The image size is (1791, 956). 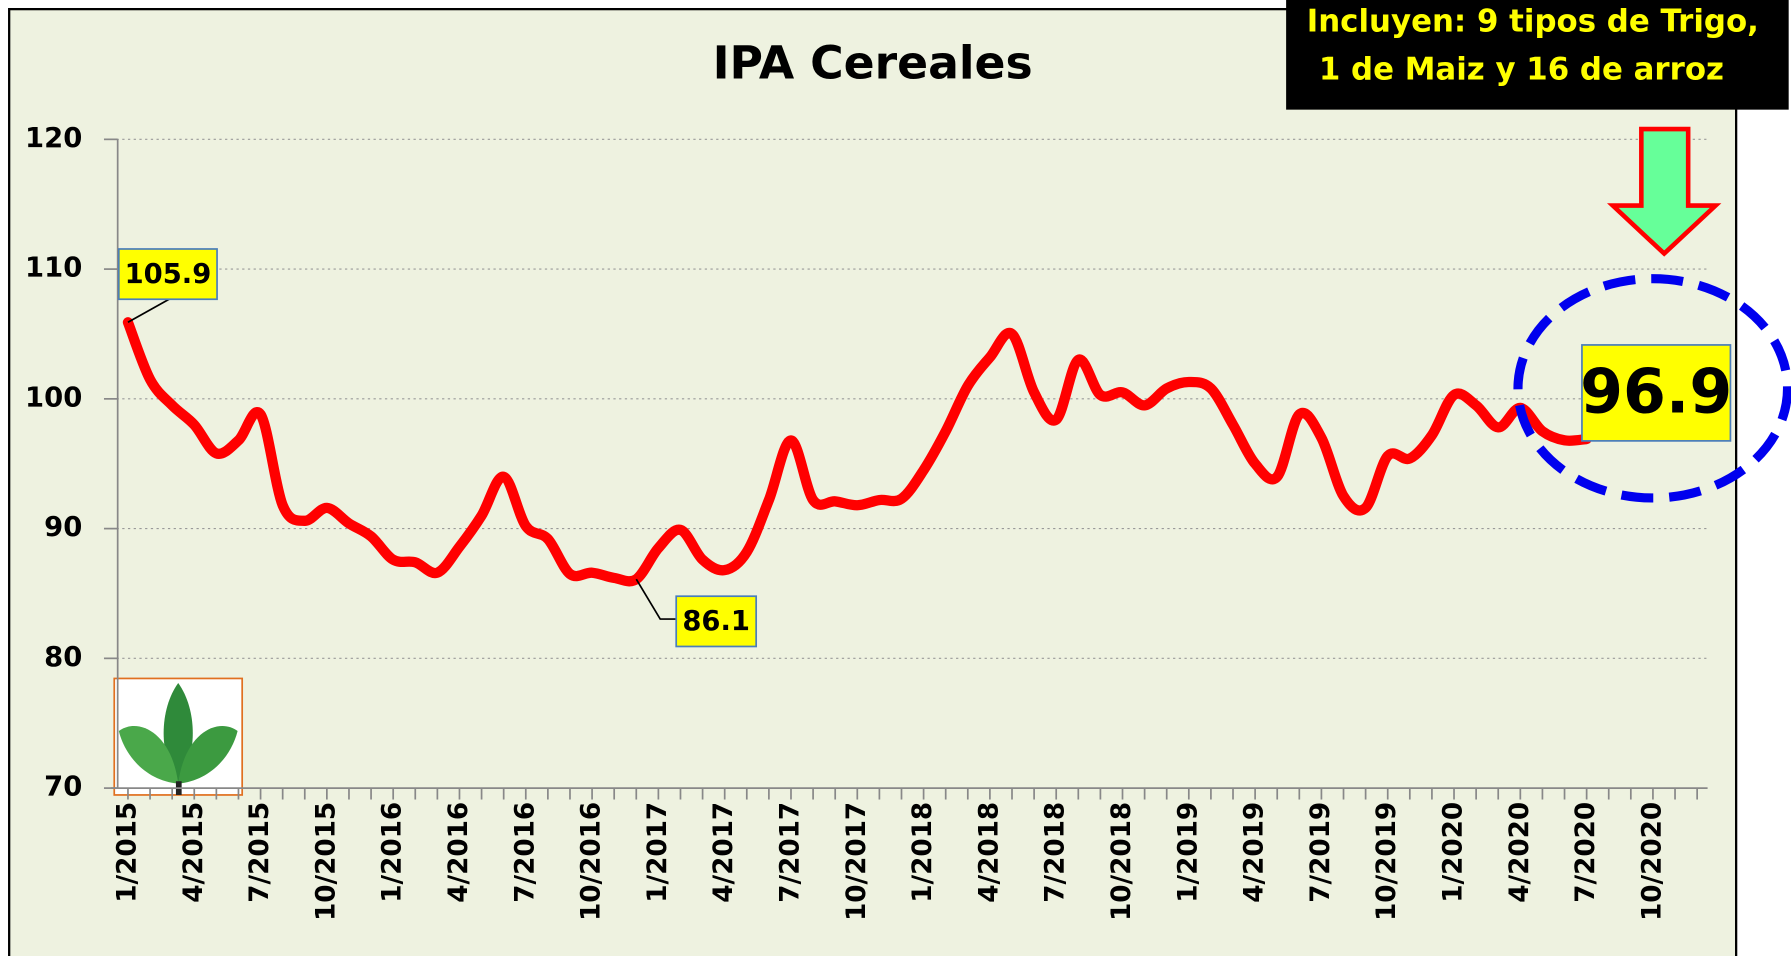 What do you see at coordinates (1255, 852) in the screenshot?
I see `x-tick-label: 4/2019` at bounding box center [1255, 852].